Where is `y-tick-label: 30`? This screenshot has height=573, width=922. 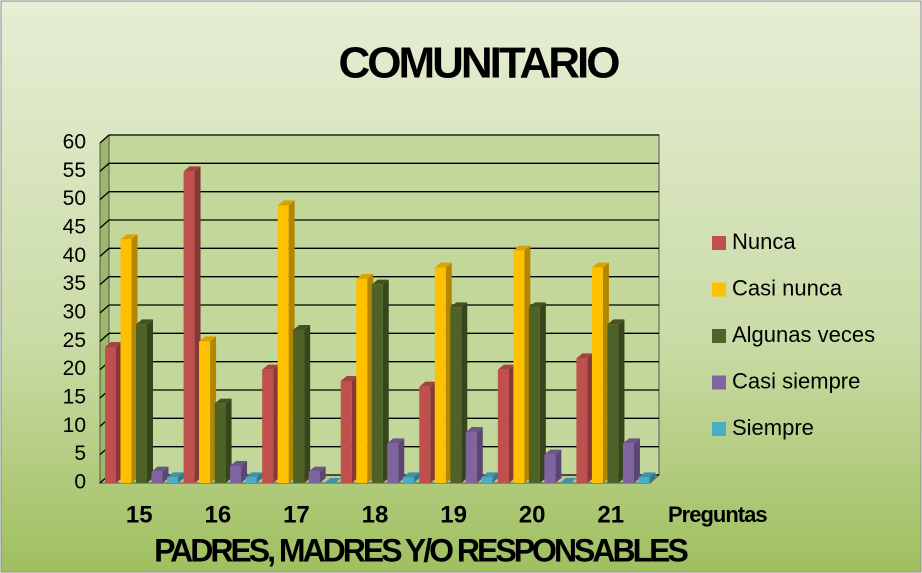
y-tick-label: 30 is located at coordinates (74, 312).